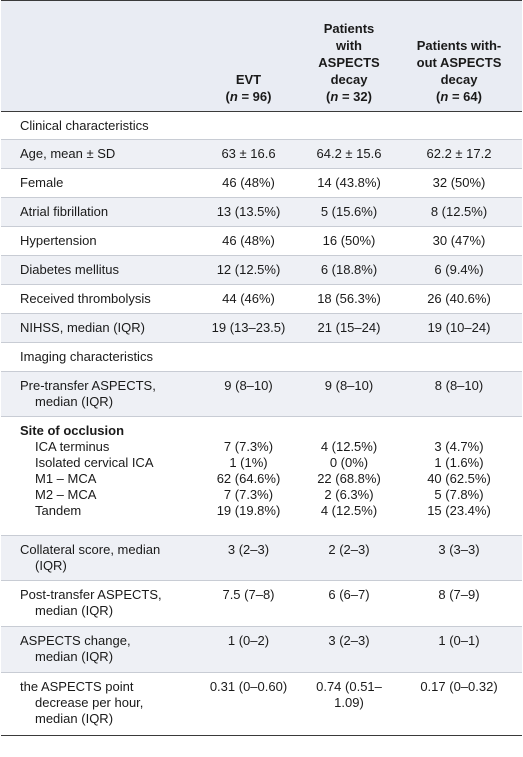 This screenshot has height=757, width=523. I want to click on cell-decay: 0 (0%), so click(349, 462).